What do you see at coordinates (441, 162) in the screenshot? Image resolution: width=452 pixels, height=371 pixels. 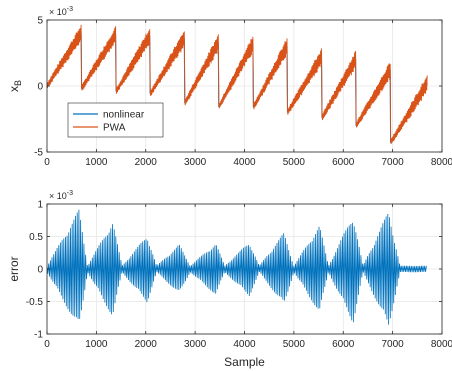 I see `top-xtick-label: 8000` at bounding box center [441, 162].